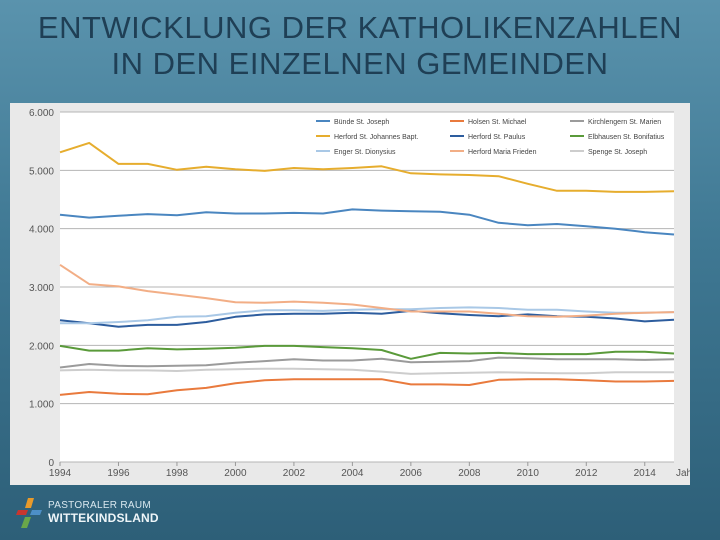  What do you see at coordinates (361, 122) in the screenshot?
I see `legend-label: Bünde St. Joseph` at bounding box center [361, 122].